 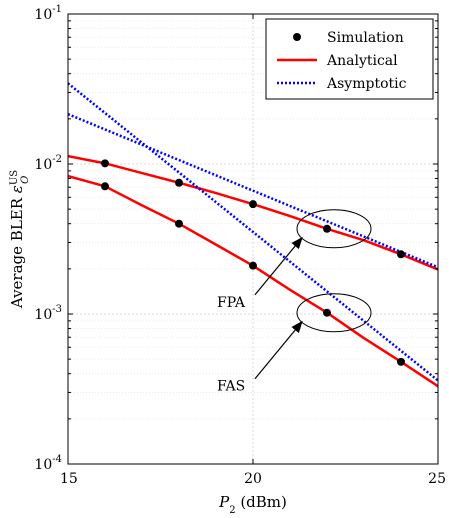 I want to click on fpa-label: FPA, so click(x=231, y=303).